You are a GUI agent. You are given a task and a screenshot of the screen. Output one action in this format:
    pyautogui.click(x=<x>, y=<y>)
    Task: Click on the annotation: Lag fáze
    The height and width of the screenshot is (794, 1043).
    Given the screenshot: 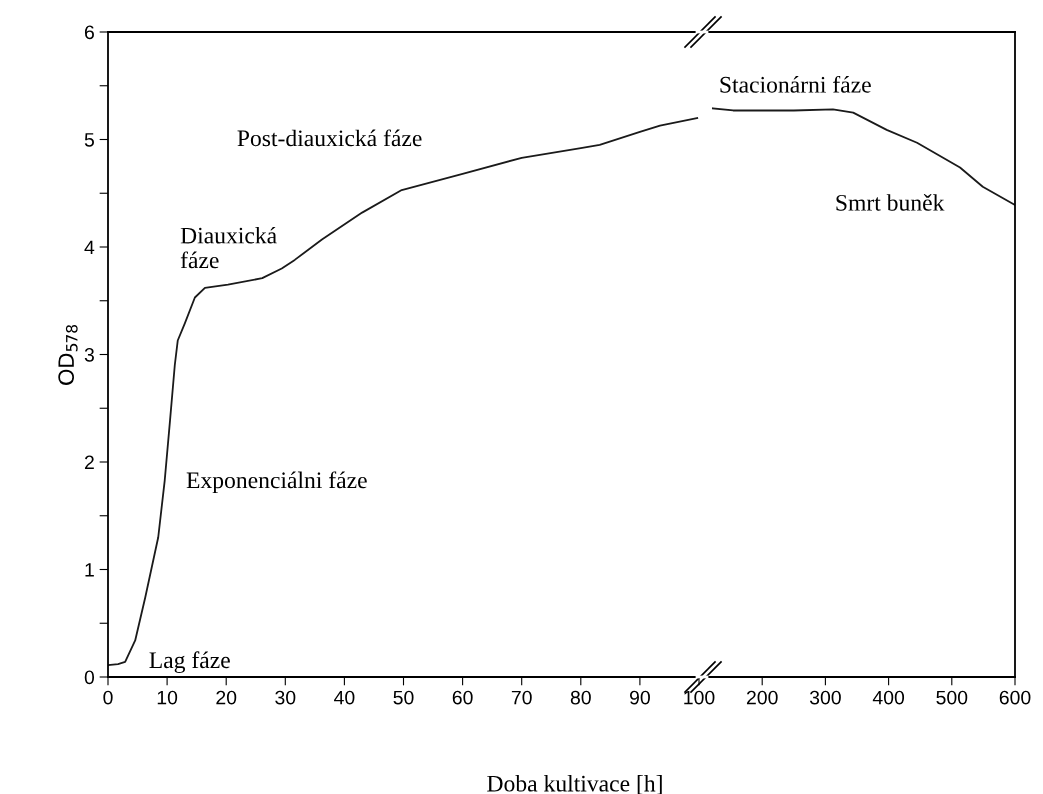 What is the action you would take?
    pyautogui.click(x=189, y=662)
    